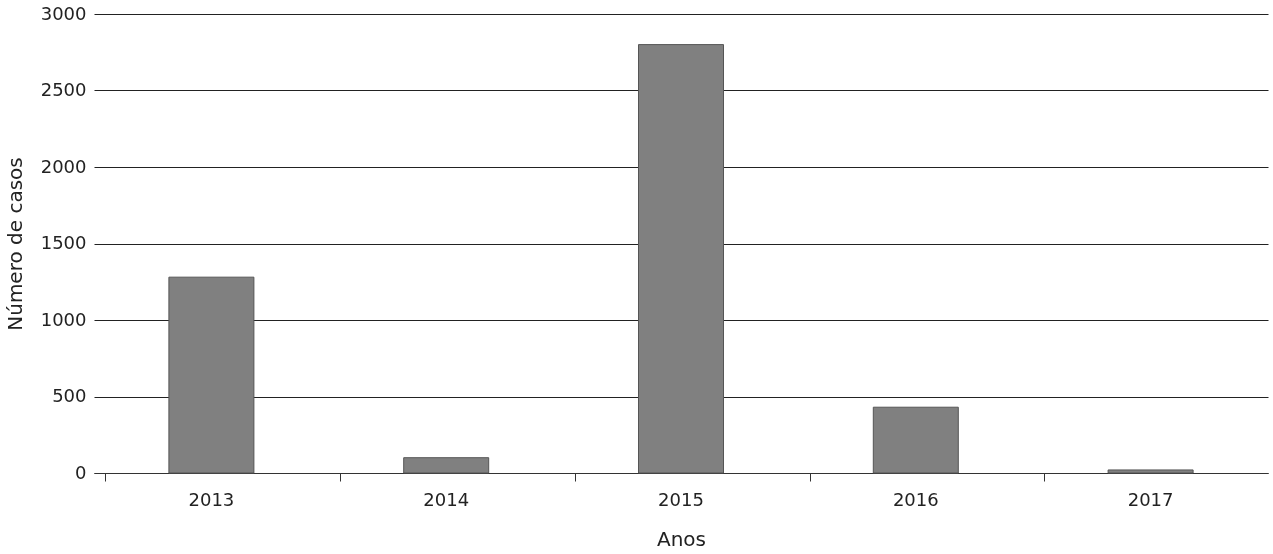 The height and width of the screenshot is (554, 1273). What do you see at coordinates (446, 499) in the screenshot?
I see `x-tick-label: 2014` at bounding box center [446, 499].